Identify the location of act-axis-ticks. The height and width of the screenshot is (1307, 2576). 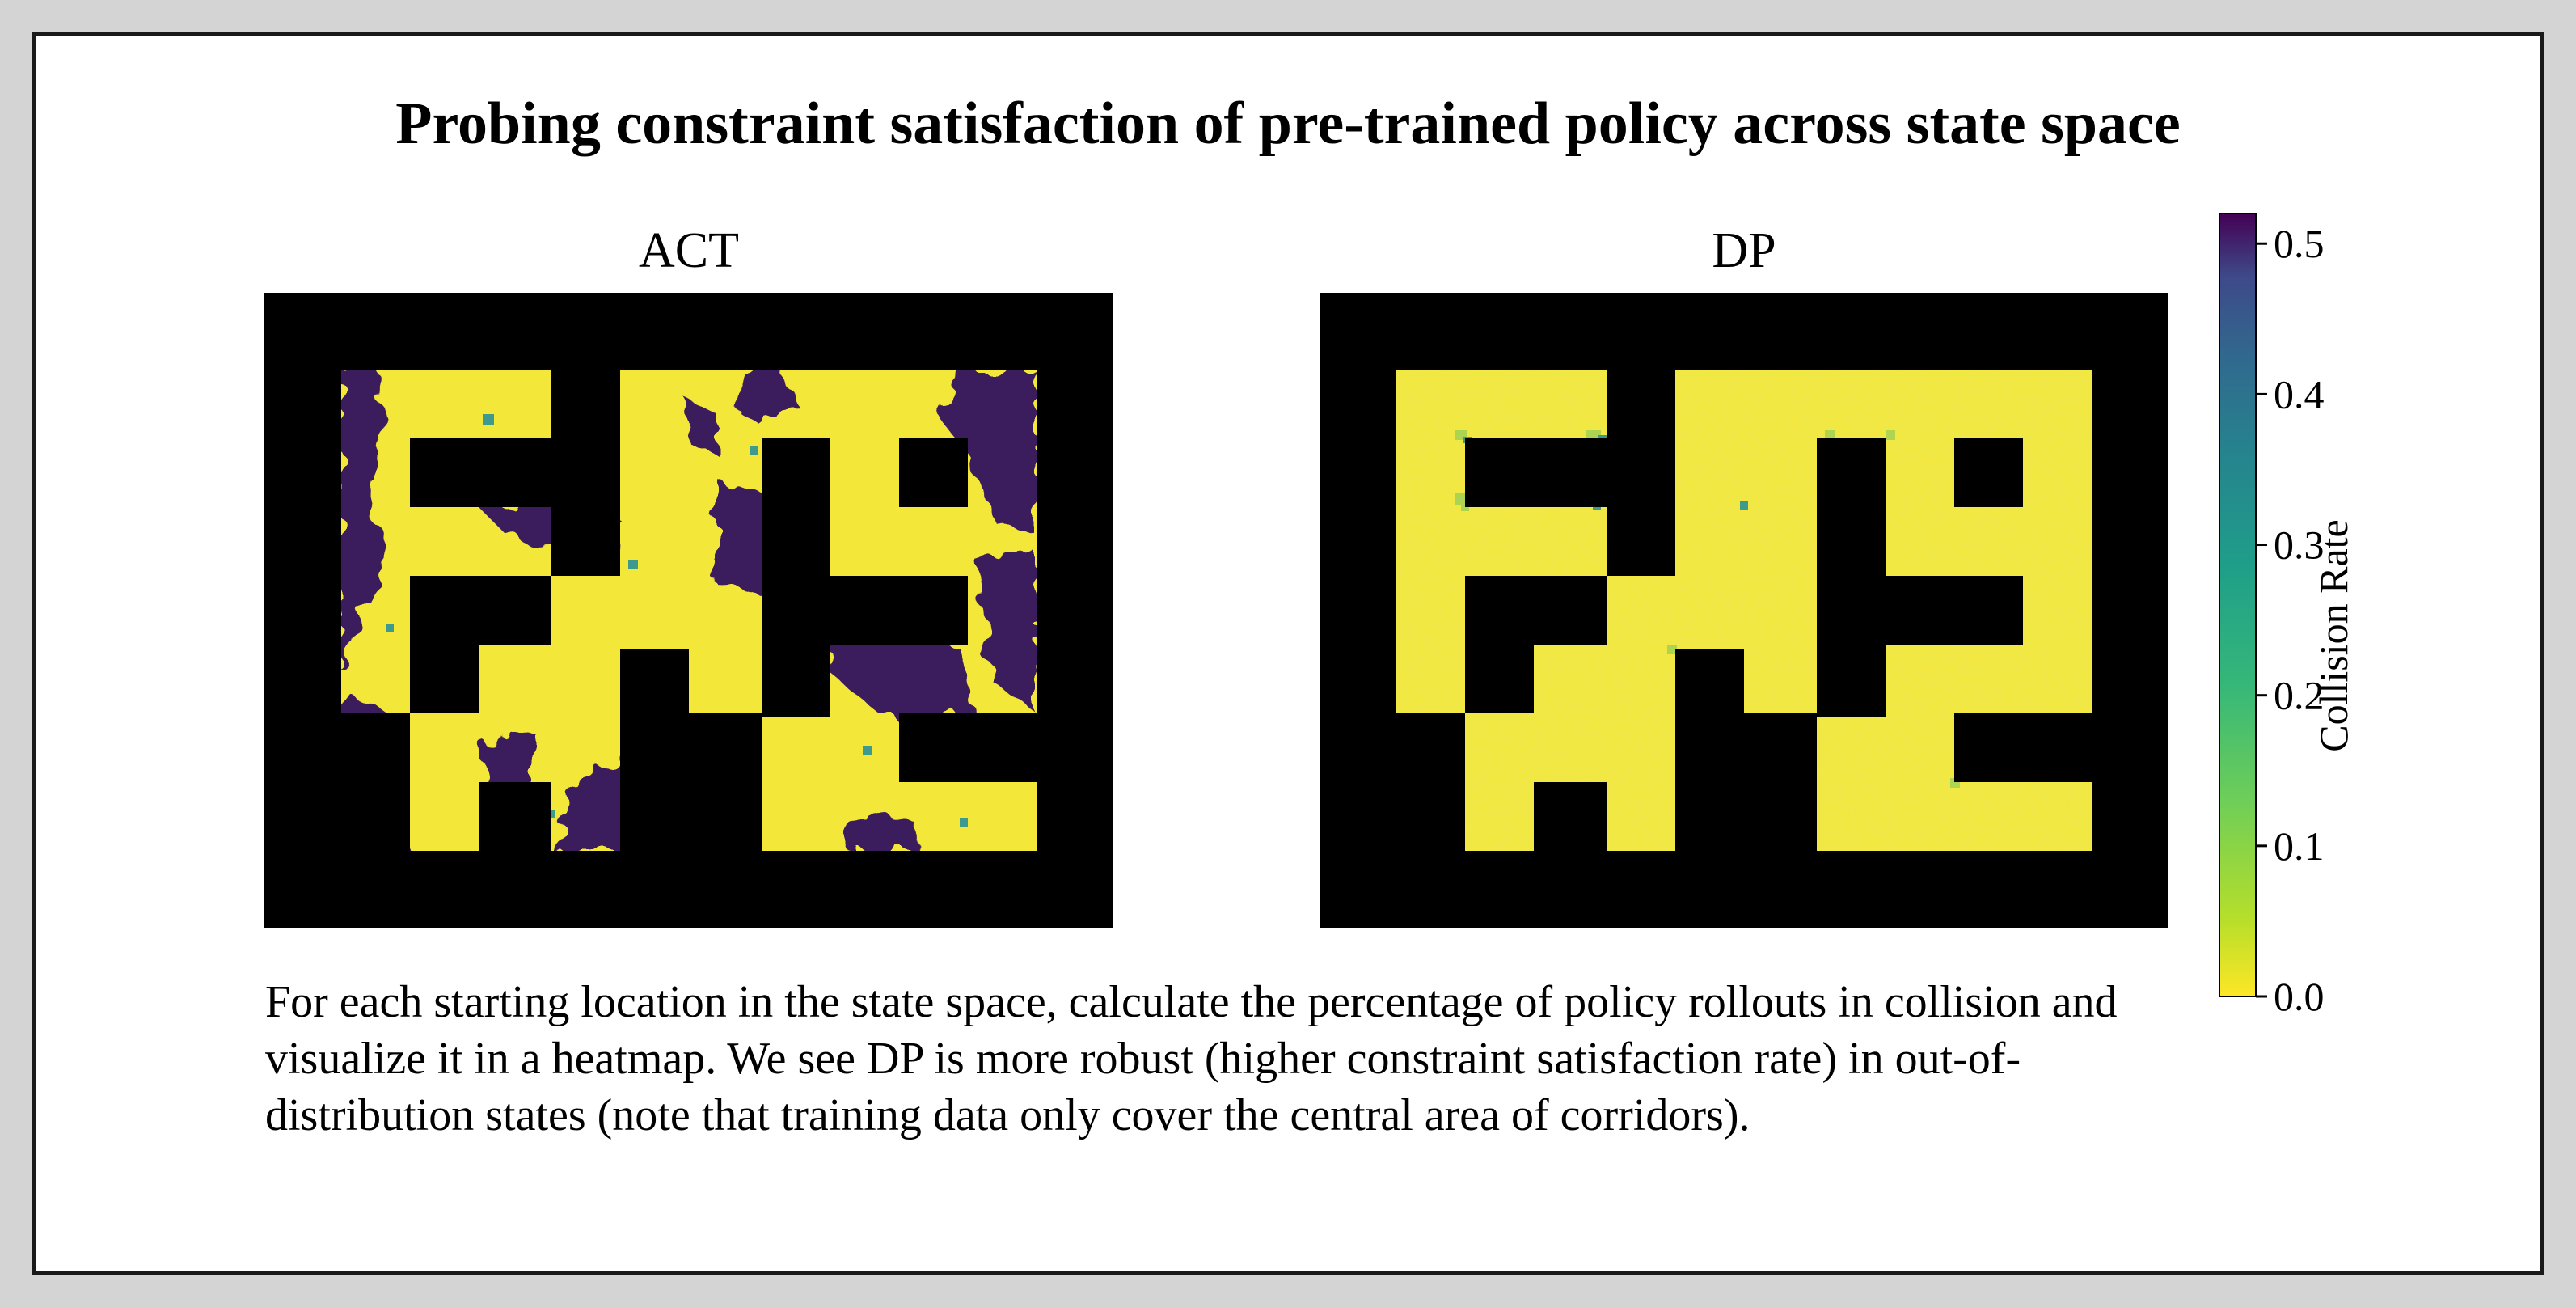
(651, 648).